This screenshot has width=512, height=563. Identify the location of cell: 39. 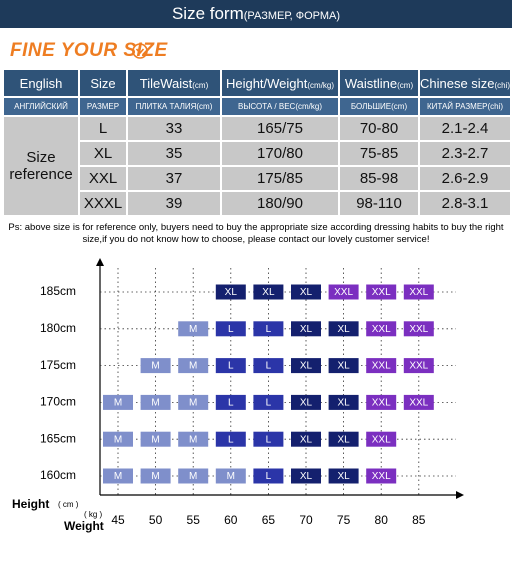
(174, 203).